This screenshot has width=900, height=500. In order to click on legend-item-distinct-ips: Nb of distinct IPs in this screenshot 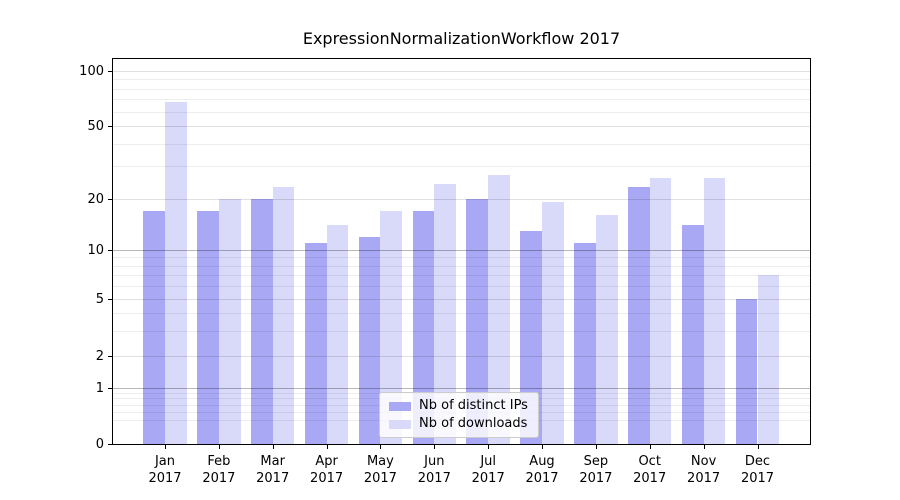, I will do `click(458, 406)`.